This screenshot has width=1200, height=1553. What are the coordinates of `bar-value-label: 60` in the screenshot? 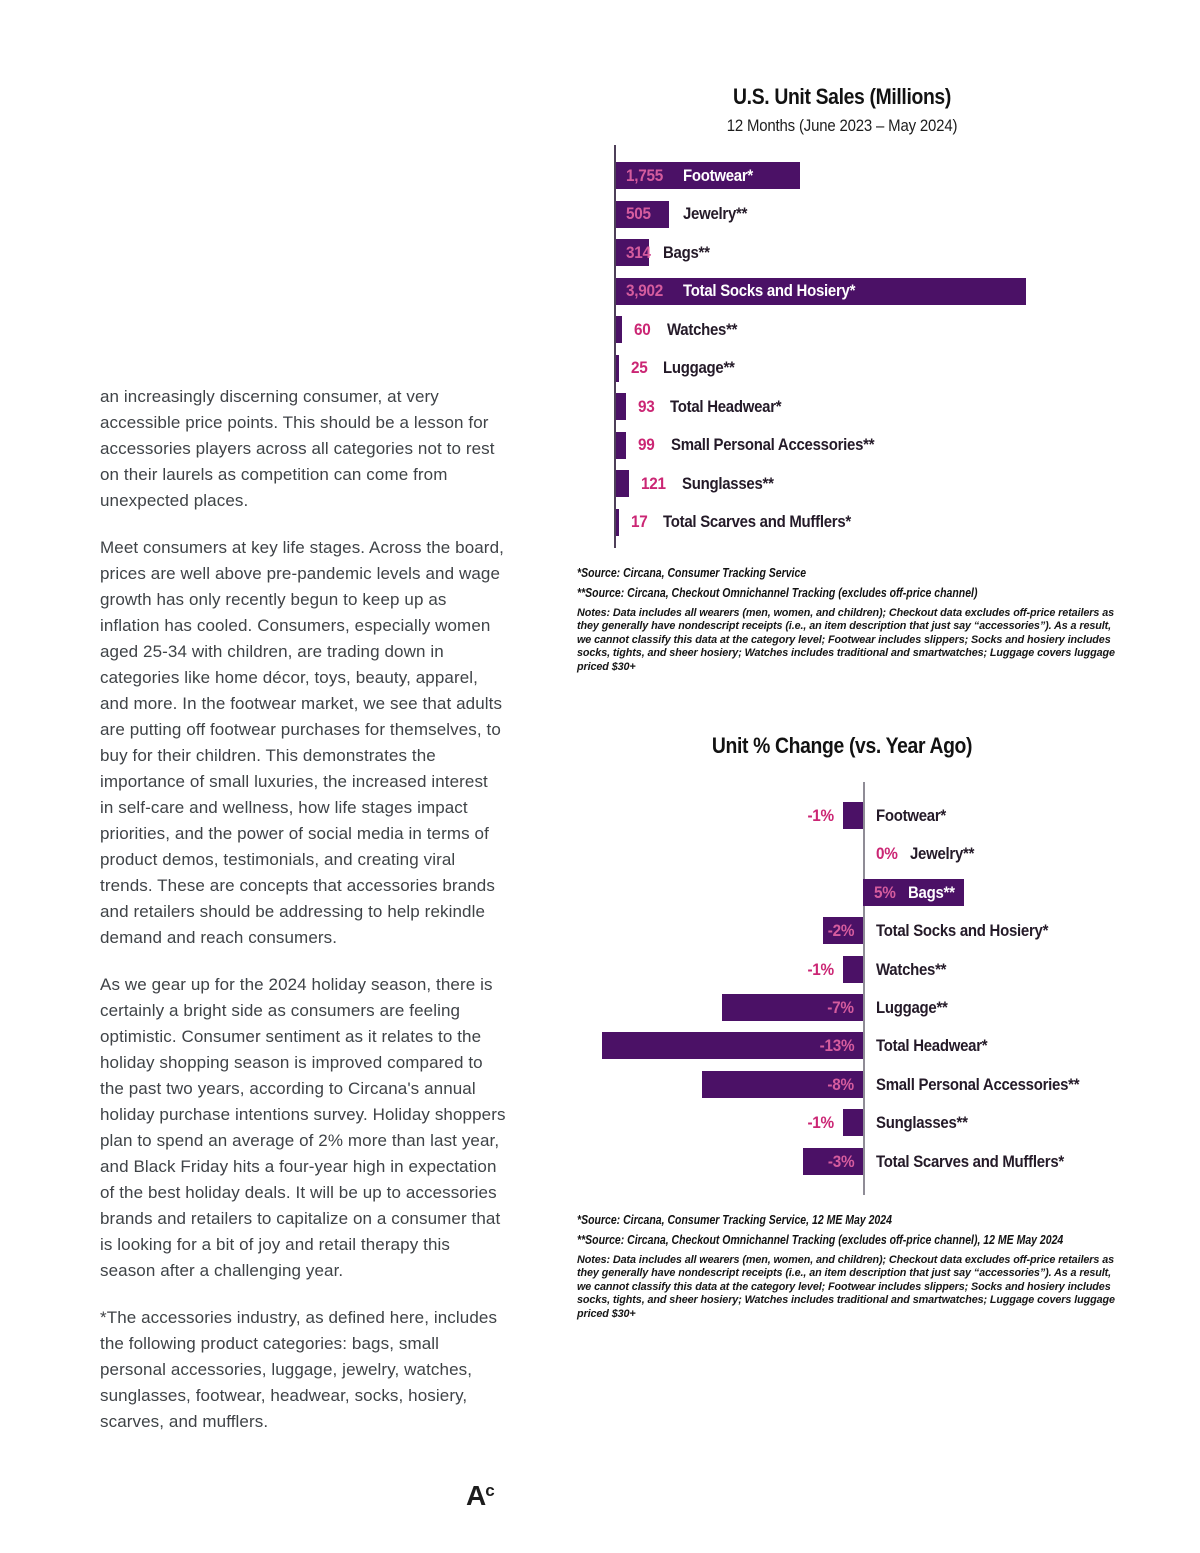 It's located at (642, 329).